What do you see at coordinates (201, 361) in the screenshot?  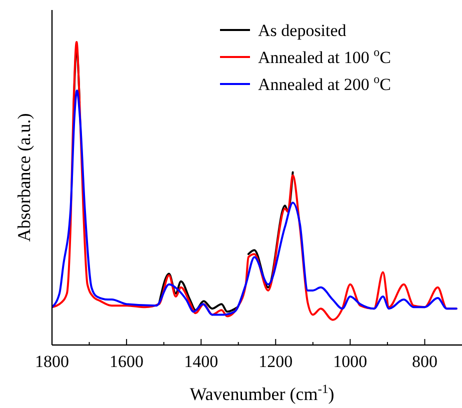 I see `x-tick-label: 1400` at bounding box center [201, 361].